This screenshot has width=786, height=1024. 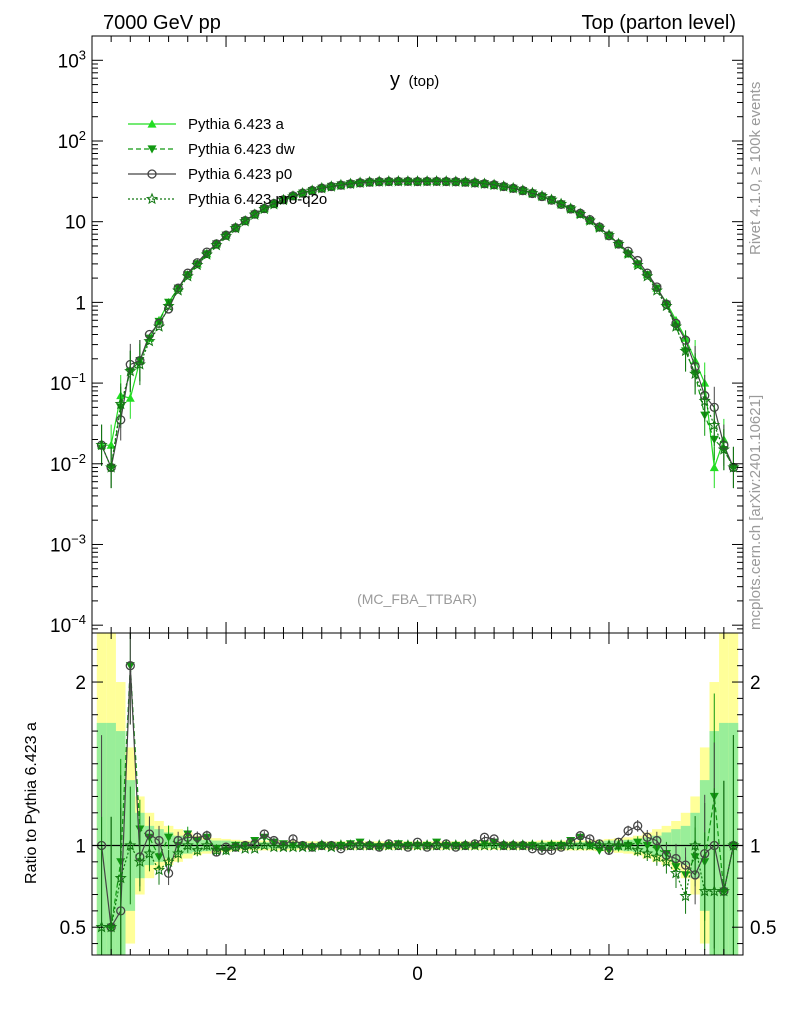 What do you see at coordinates (755, 683) in the screenshot?
I see `ratio-y-tick-label-right: 2` at bounding box center [755, 683].